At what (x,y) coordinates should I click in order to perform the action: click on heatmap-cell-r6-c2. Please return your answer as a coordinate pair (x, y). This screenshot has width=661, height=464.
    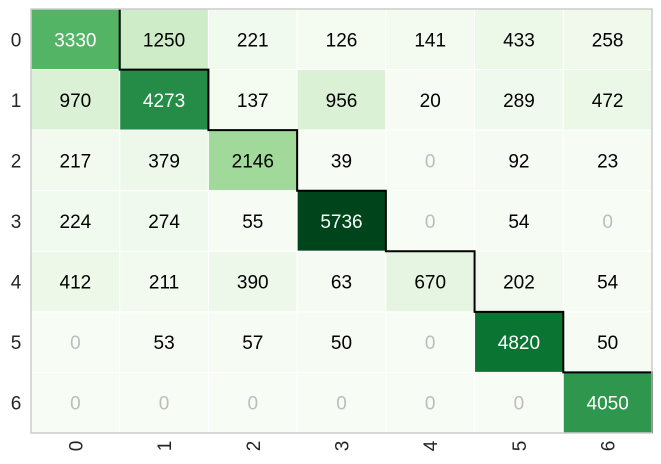
    Looking at the image, I should click on (252, 402).